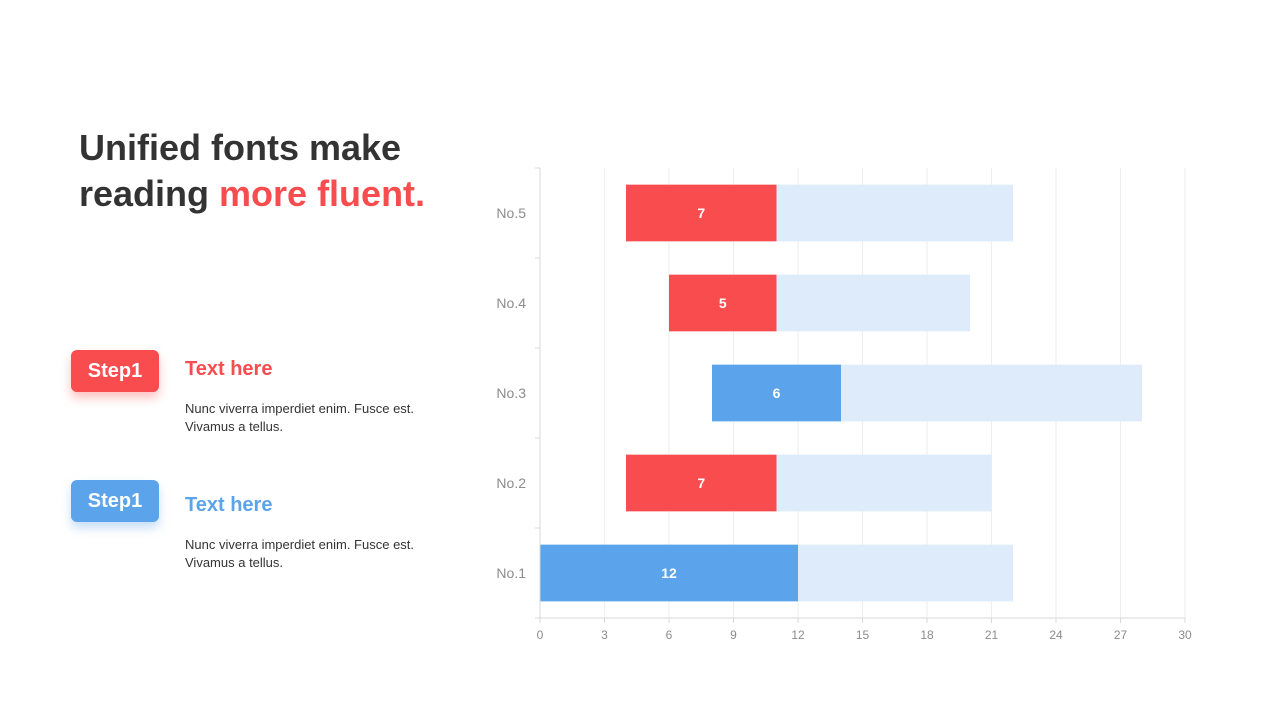 This screenshot has height=720, width=1280. Describe the element at coordinates (927, 635) in the screenshot. I see `x-tick-label: 18` at that location.